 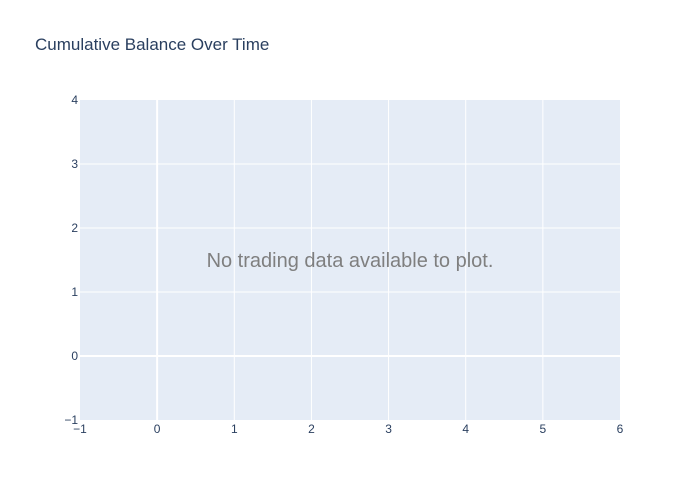 I want to click on y-tick-label: 1, so click(x=74, y=292).